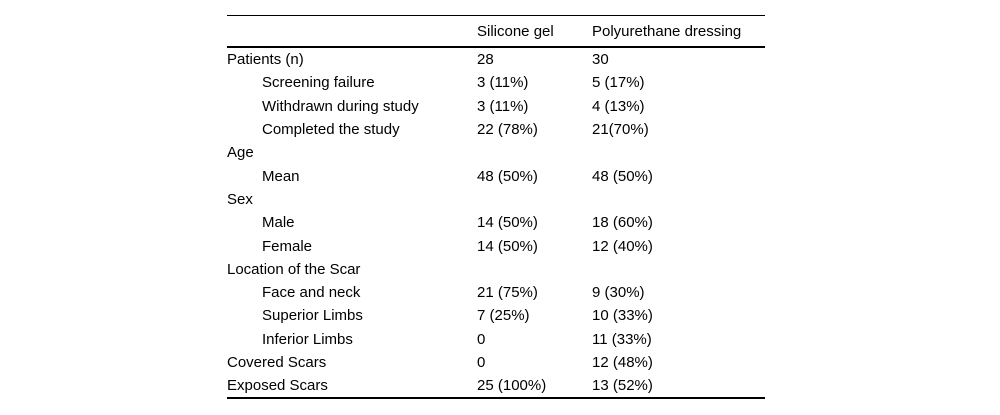 The image size is (1000, 415). Describe the element at coordinates (312, 316) in the screenshot. I see `row-label: Superior Limbs` at that location.